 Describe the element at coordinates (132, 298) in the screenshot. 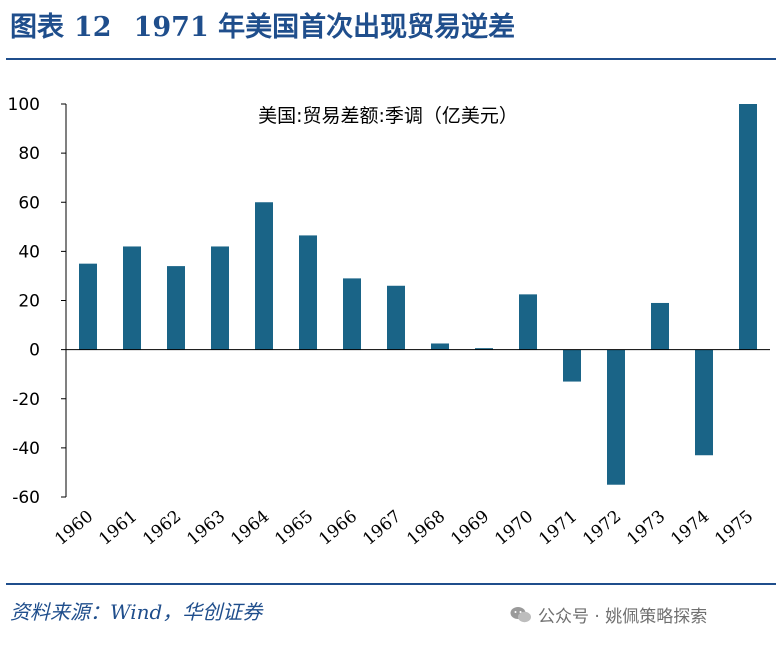

I see `bar-1961` at that location.